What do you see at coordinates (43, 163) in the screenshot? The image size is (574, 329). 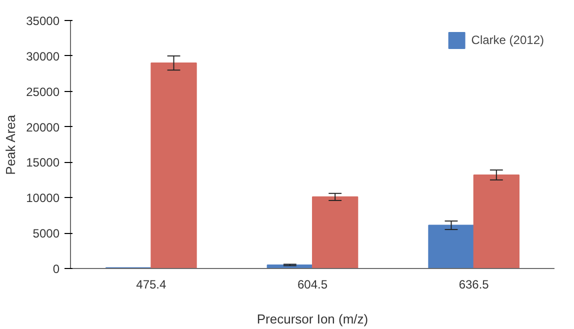 I see `y-tick-label: 15000` at bounding box center [43, 163].